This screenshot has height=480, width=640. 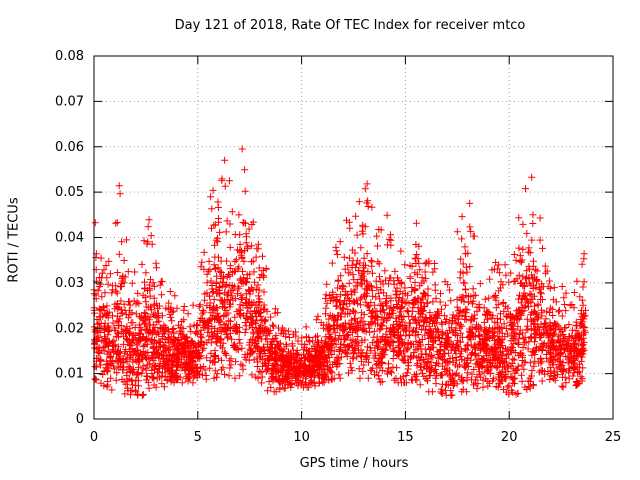 What do you see at coordinates (69, 238) in the screenshot?
I see `y-tick-label: 0.04` at bounding box center [69, 238].